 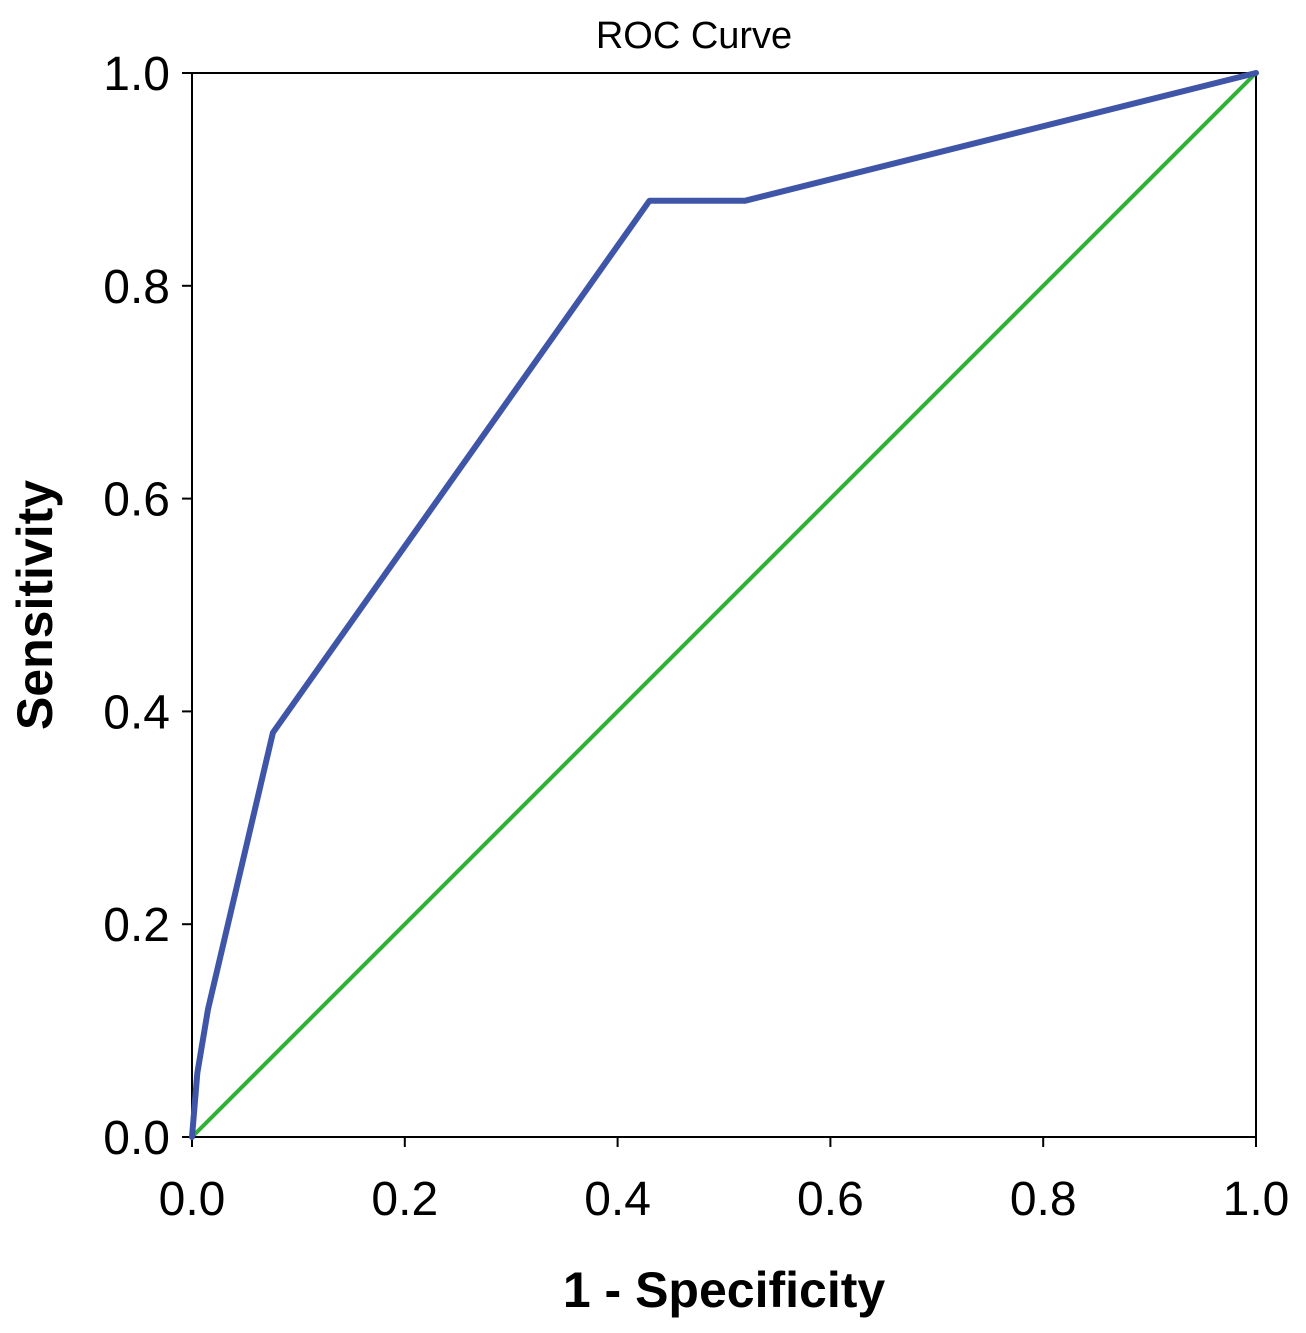 I want to click on x-axis: 0.0 0.2 0.4 0.6 0.8 1.0, so click(x=724, y=1181).